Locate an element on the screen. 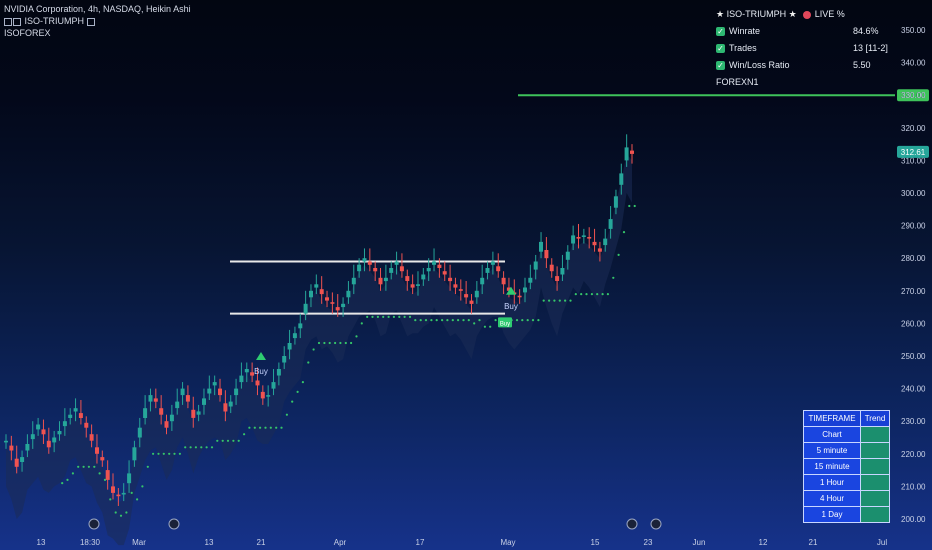 Image resolution: width=932 pixels, height=550 pixels. price-tick-label: 310.00 is located at coordinates (913, 160).